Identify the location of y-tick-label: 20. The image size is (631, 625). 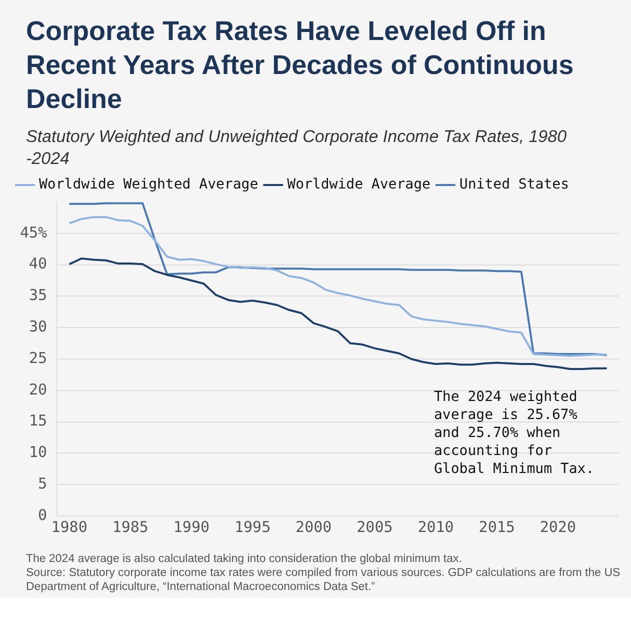
(38, 389).